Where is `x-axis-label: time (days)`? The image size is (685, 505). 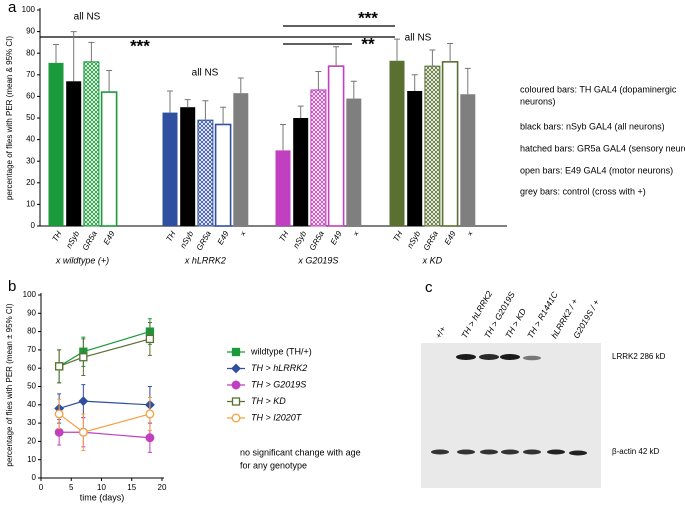 x-axis-label: time (days) is located at coordinates (102, 497).